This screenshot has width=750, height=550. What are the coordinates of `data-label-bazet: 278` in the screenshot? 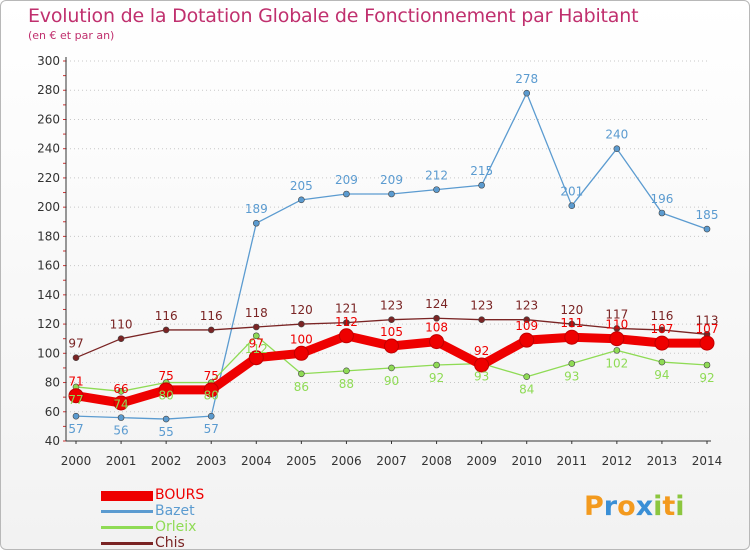 It's located at (526, 79).